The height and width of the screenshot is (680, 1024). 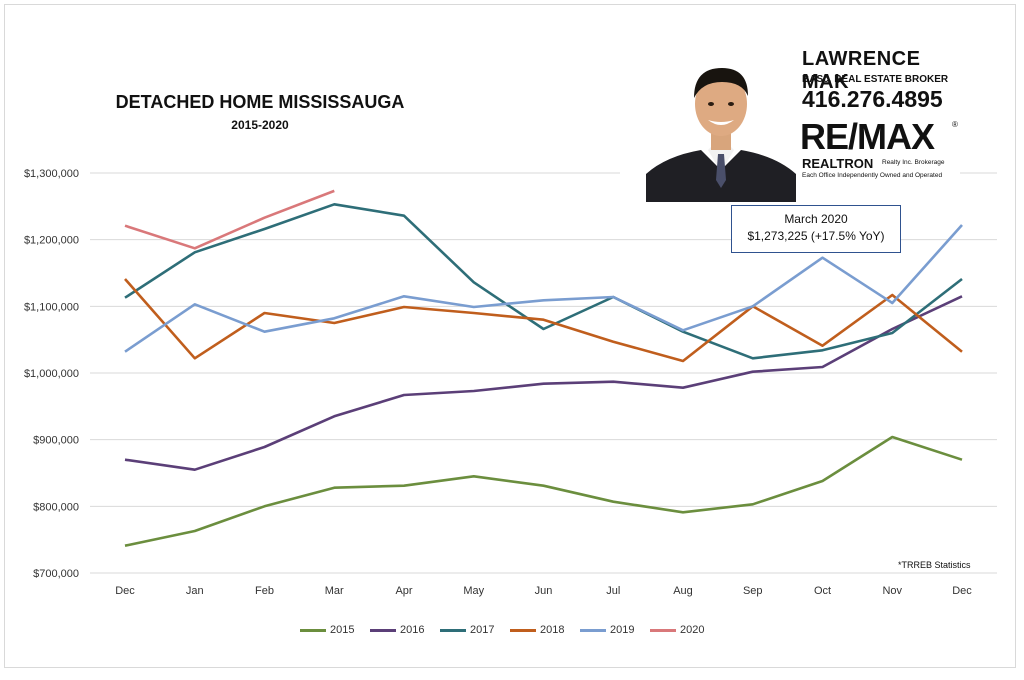 What do you see at coordinates (934, 565) in the screenshot?
I see `source-note: *TRREB Statistics` at bounding box center [934, 565].